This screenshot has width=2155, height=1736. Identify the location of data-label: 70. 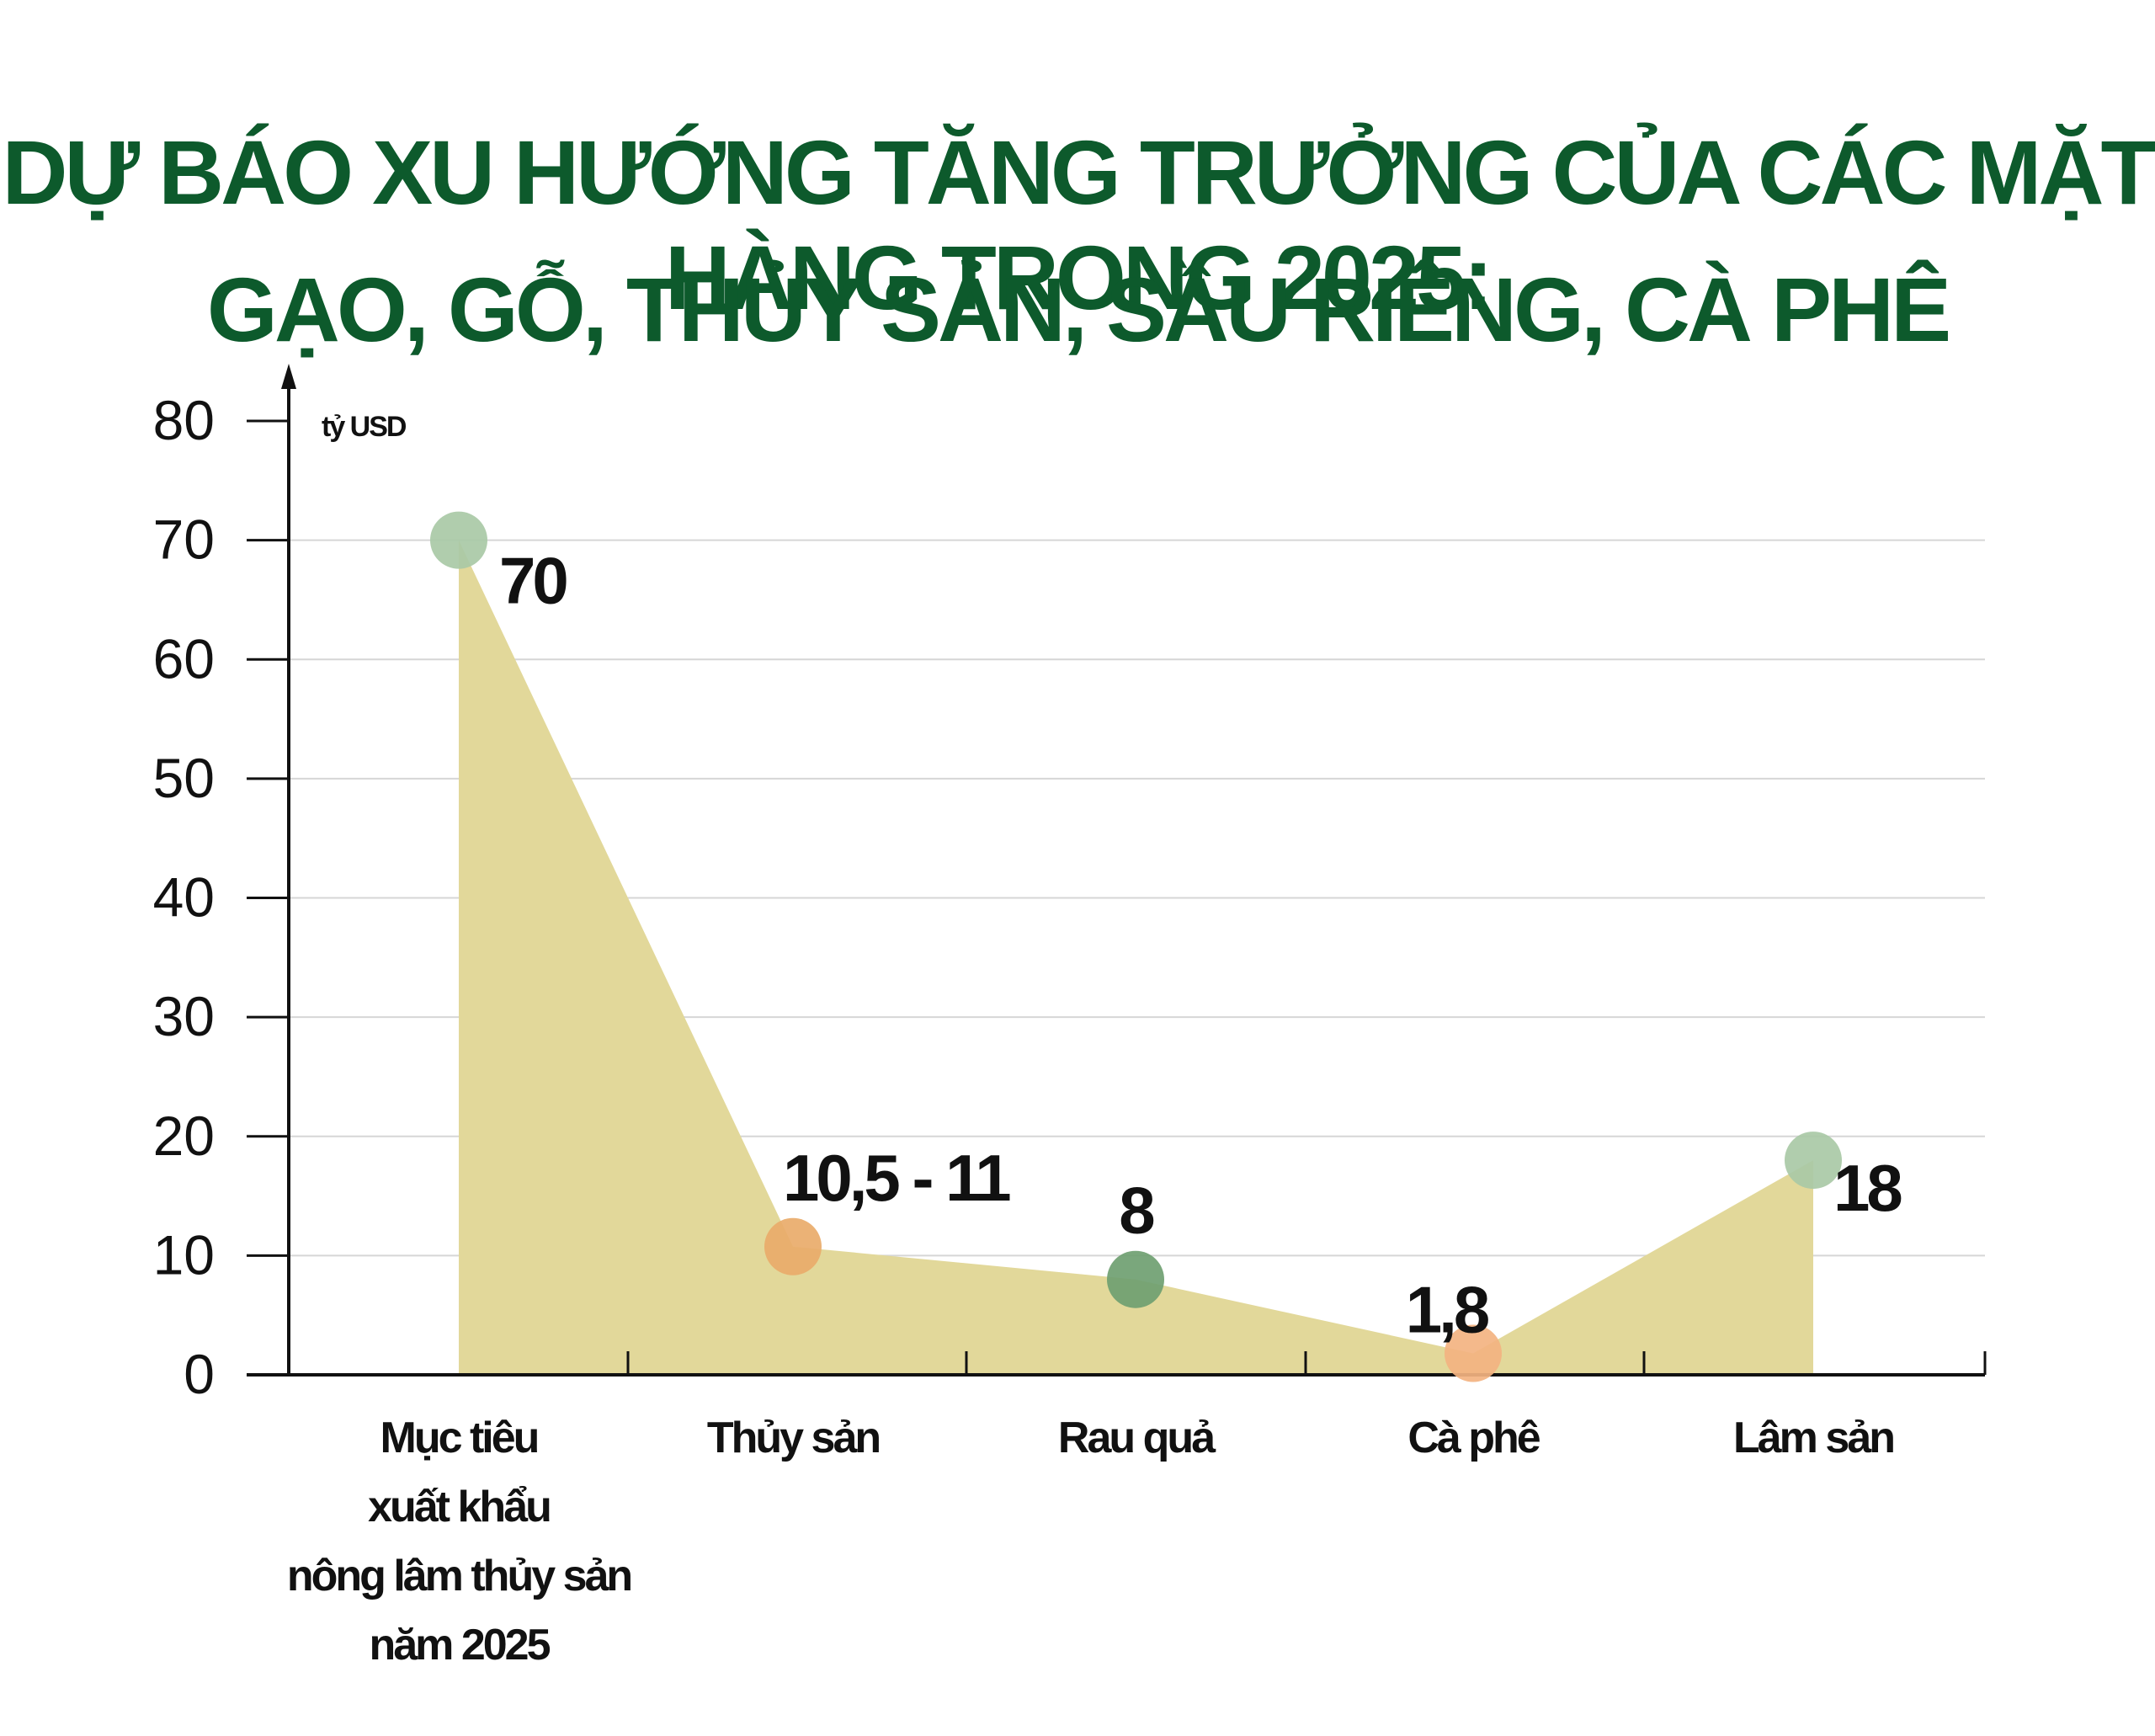
(533, 581).